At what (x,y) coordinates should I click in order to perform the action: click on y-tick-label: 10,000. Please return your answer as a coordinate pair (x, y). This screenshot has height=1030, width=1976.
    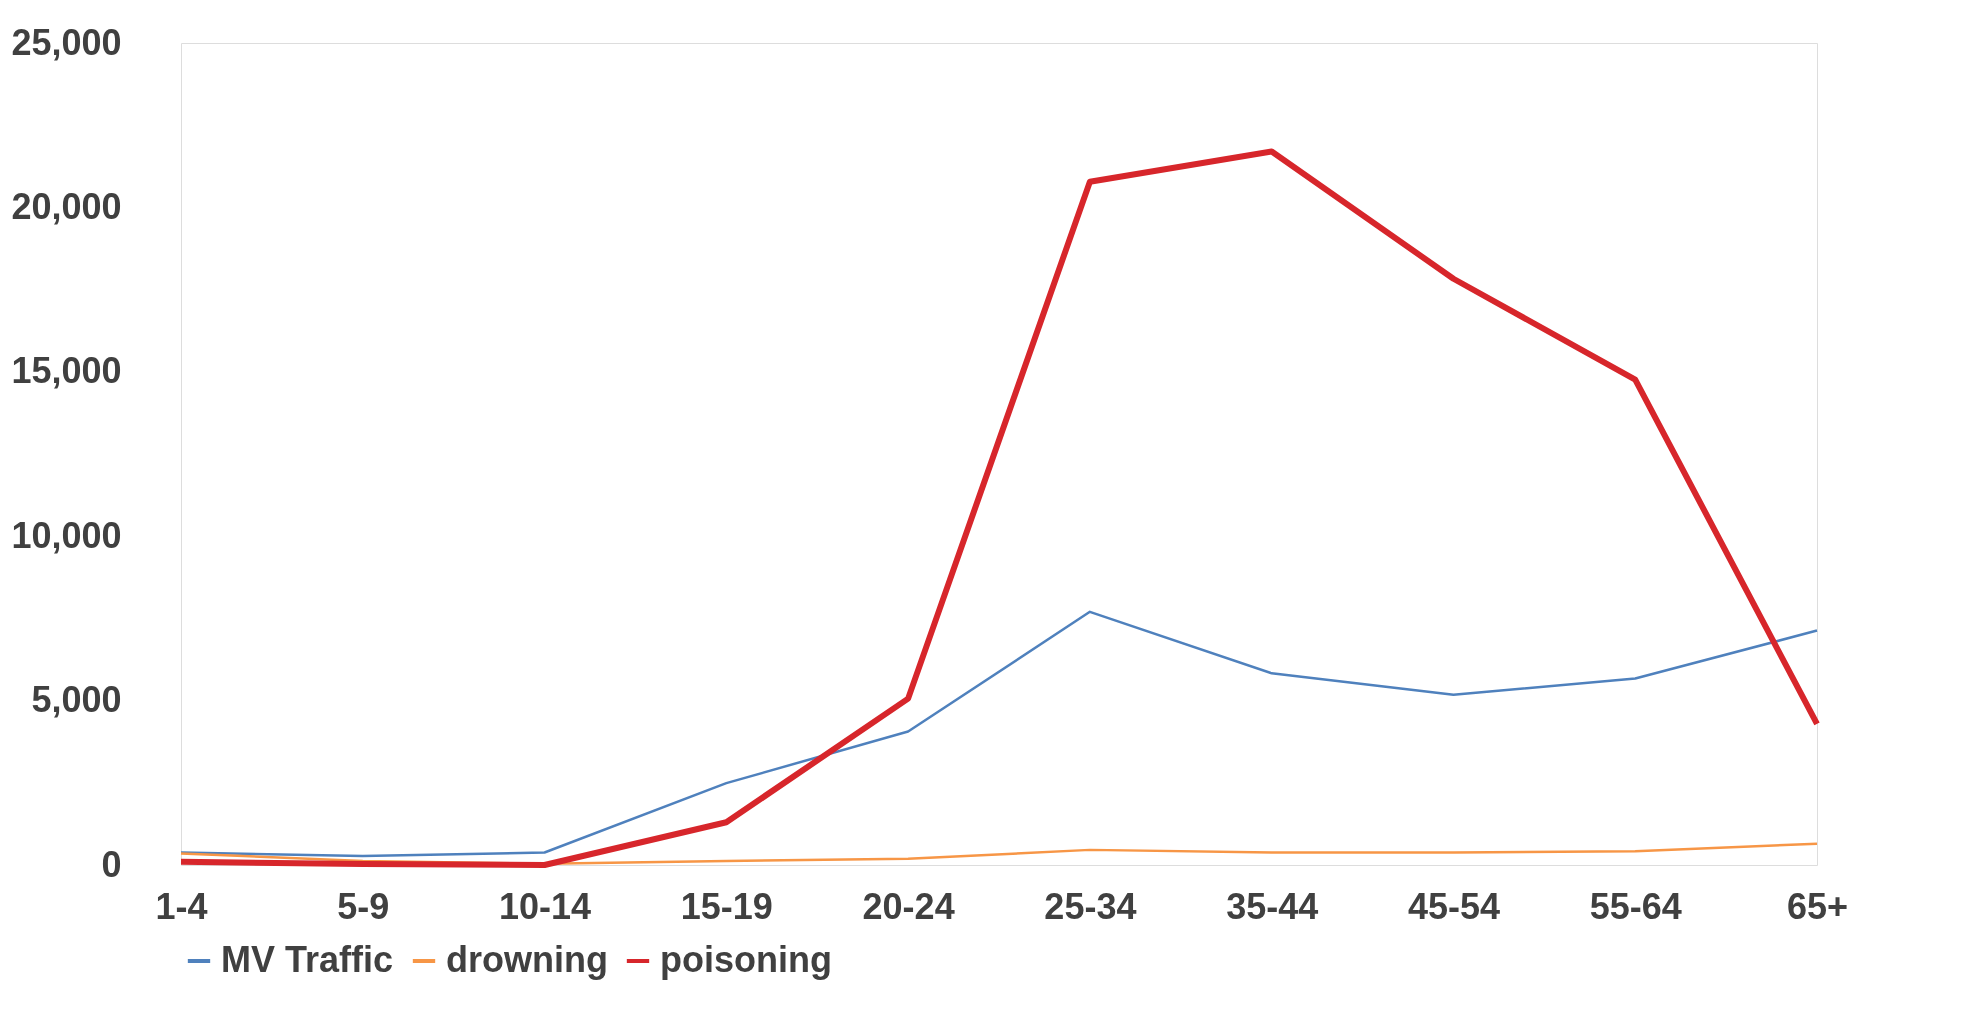
    Looking at the image, I should click on (66, 535).